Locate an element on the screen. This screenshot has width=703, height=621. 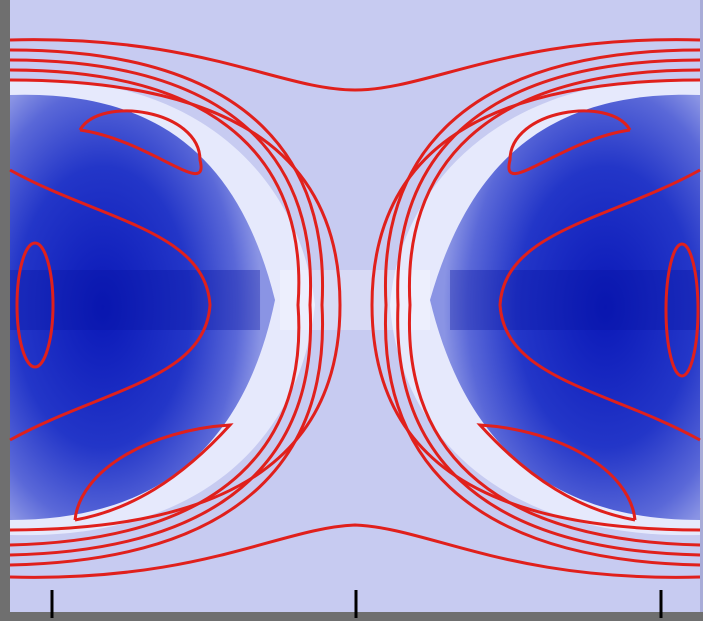
core-left is located at coordinates (135, 300).